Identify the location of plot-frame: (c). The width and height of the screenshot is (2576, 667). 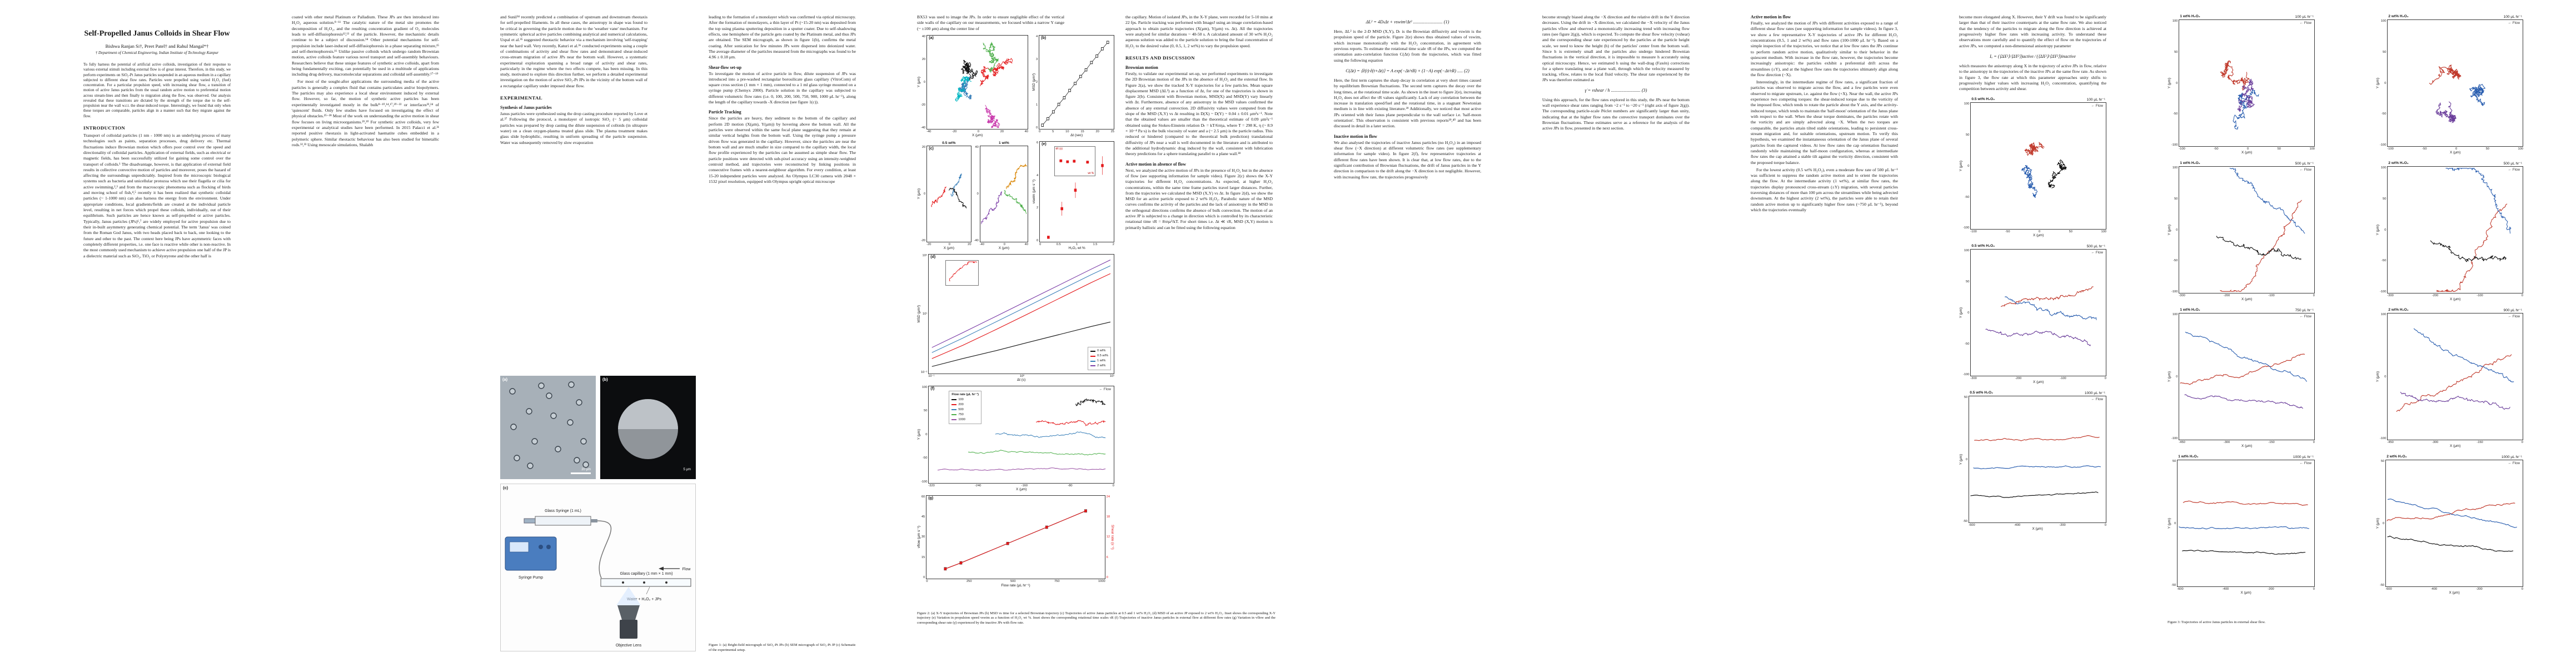
(948, 193).